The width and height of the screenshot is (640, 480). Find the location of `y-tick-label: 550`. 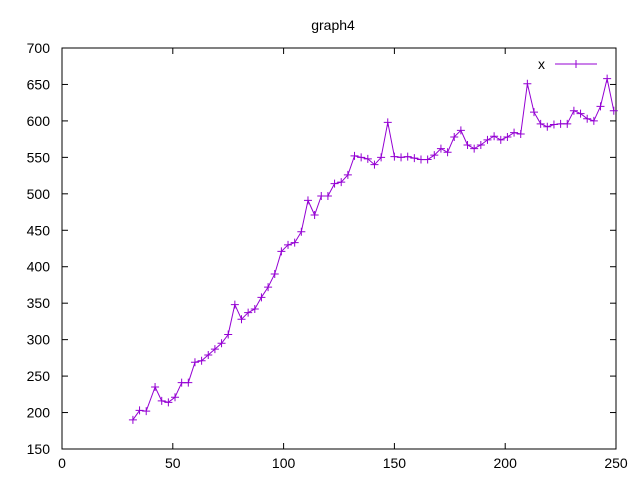

y-tick-label: 550 is located at coordinates (39, 157).